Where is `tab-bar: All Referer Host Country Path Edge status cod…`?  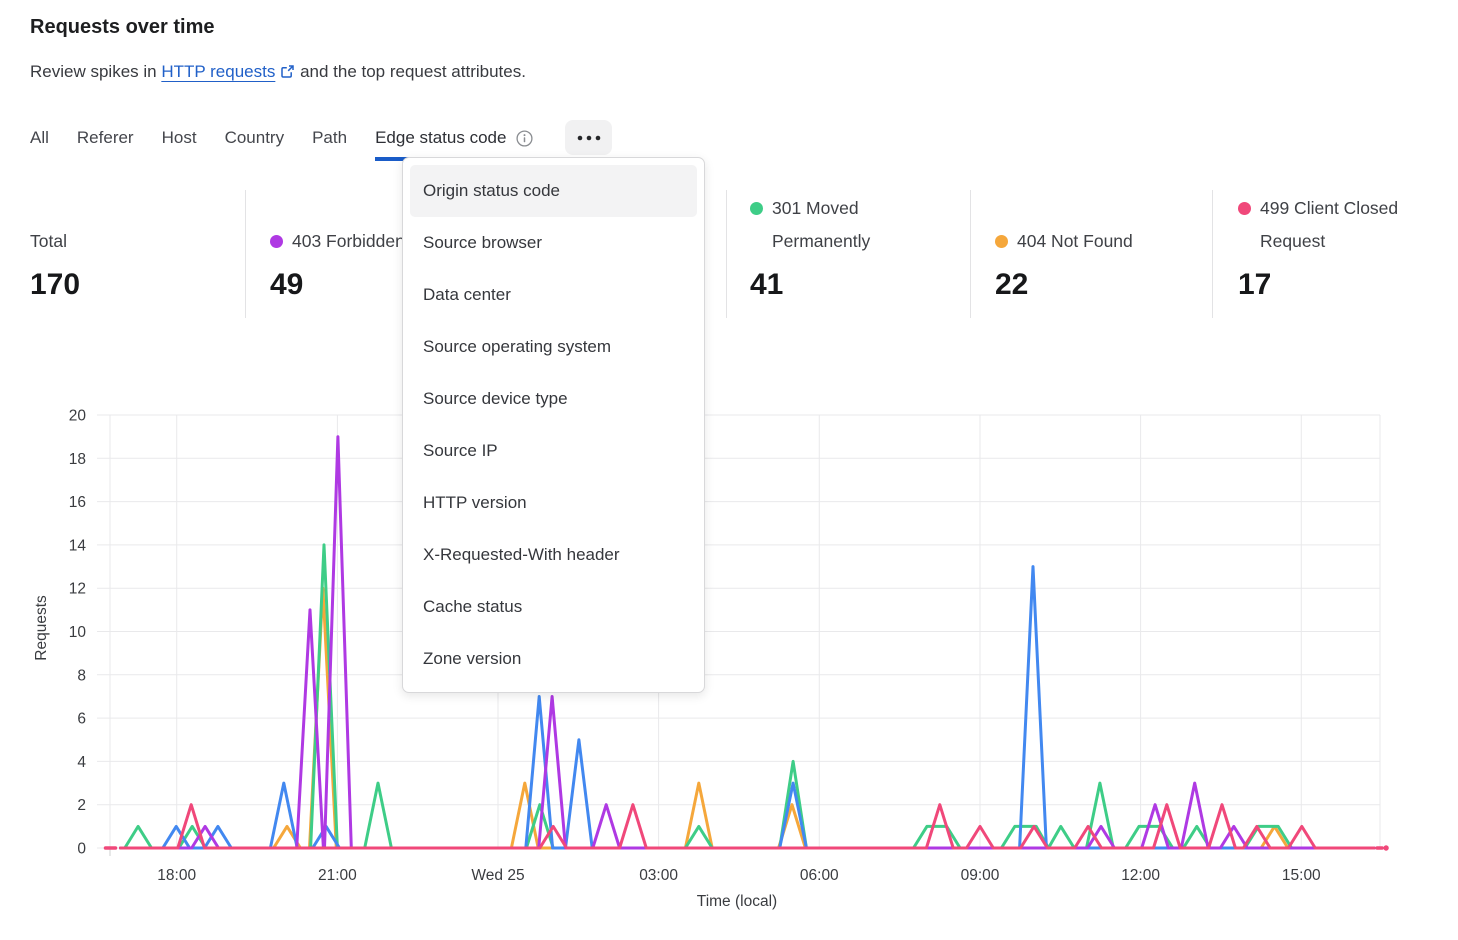 tab-bar: All Referer Host Country Path Edge status cod… is located at coordinates (321, 140).